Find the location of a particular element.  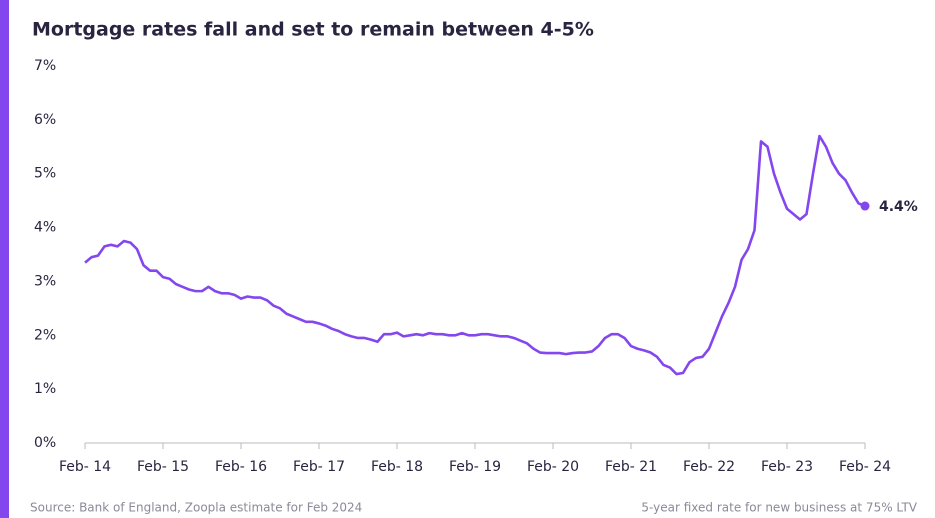

x-tick-label: Feb- 19 is located at coordinates (475, 467).